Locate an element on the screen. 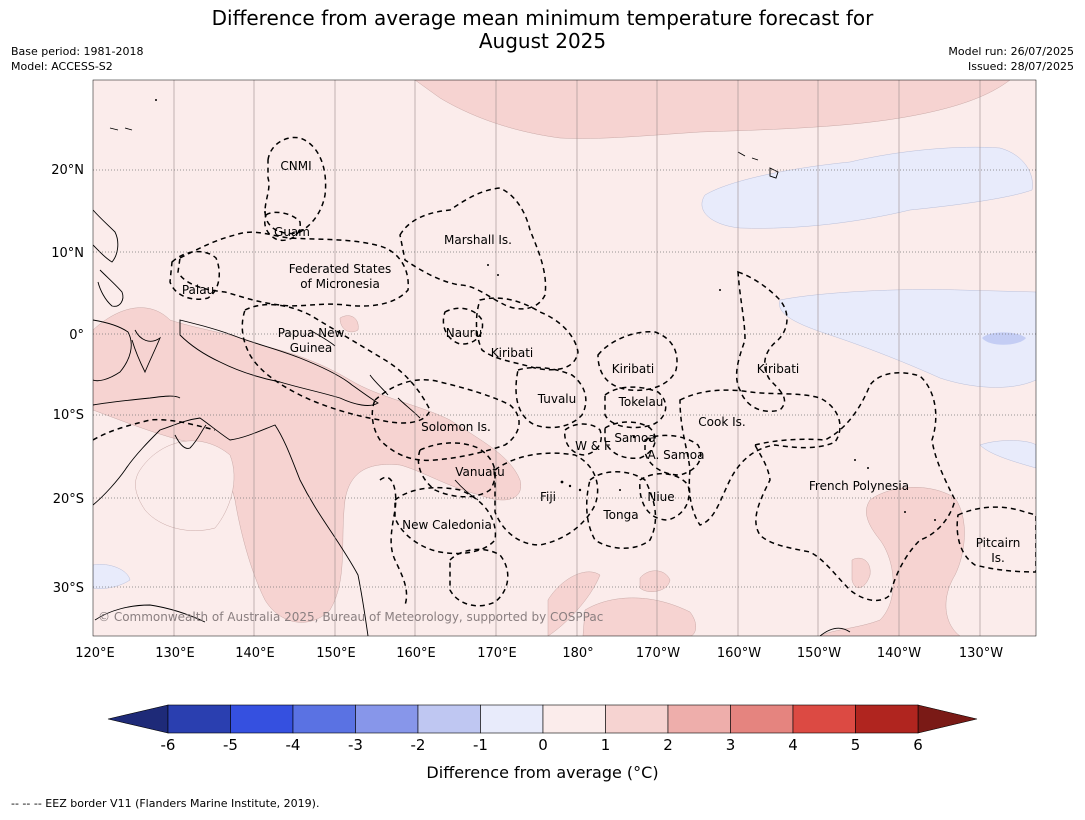 This screenshot has height=820, width=1085. coast-japan-south is located at coordinates (121, 129).